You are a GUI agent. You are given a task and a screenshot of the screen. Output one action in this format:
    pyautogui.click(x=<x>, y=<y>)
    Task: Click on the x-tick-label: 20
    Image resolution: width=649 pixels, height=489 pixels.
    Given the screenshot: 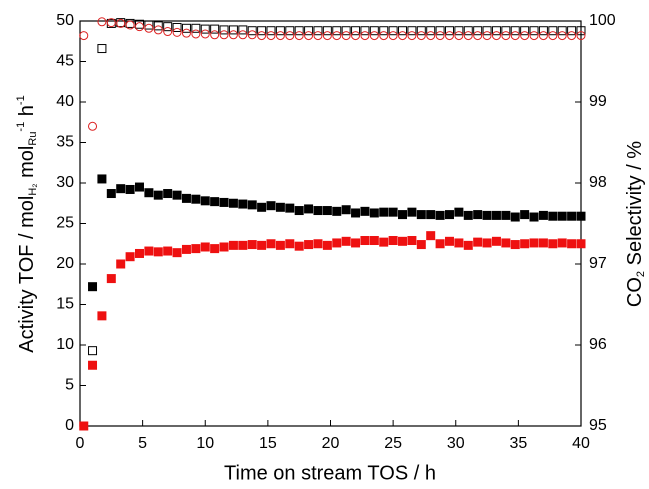 What is the action you would take?
    pyautogui.click(x=331, y=443)
    